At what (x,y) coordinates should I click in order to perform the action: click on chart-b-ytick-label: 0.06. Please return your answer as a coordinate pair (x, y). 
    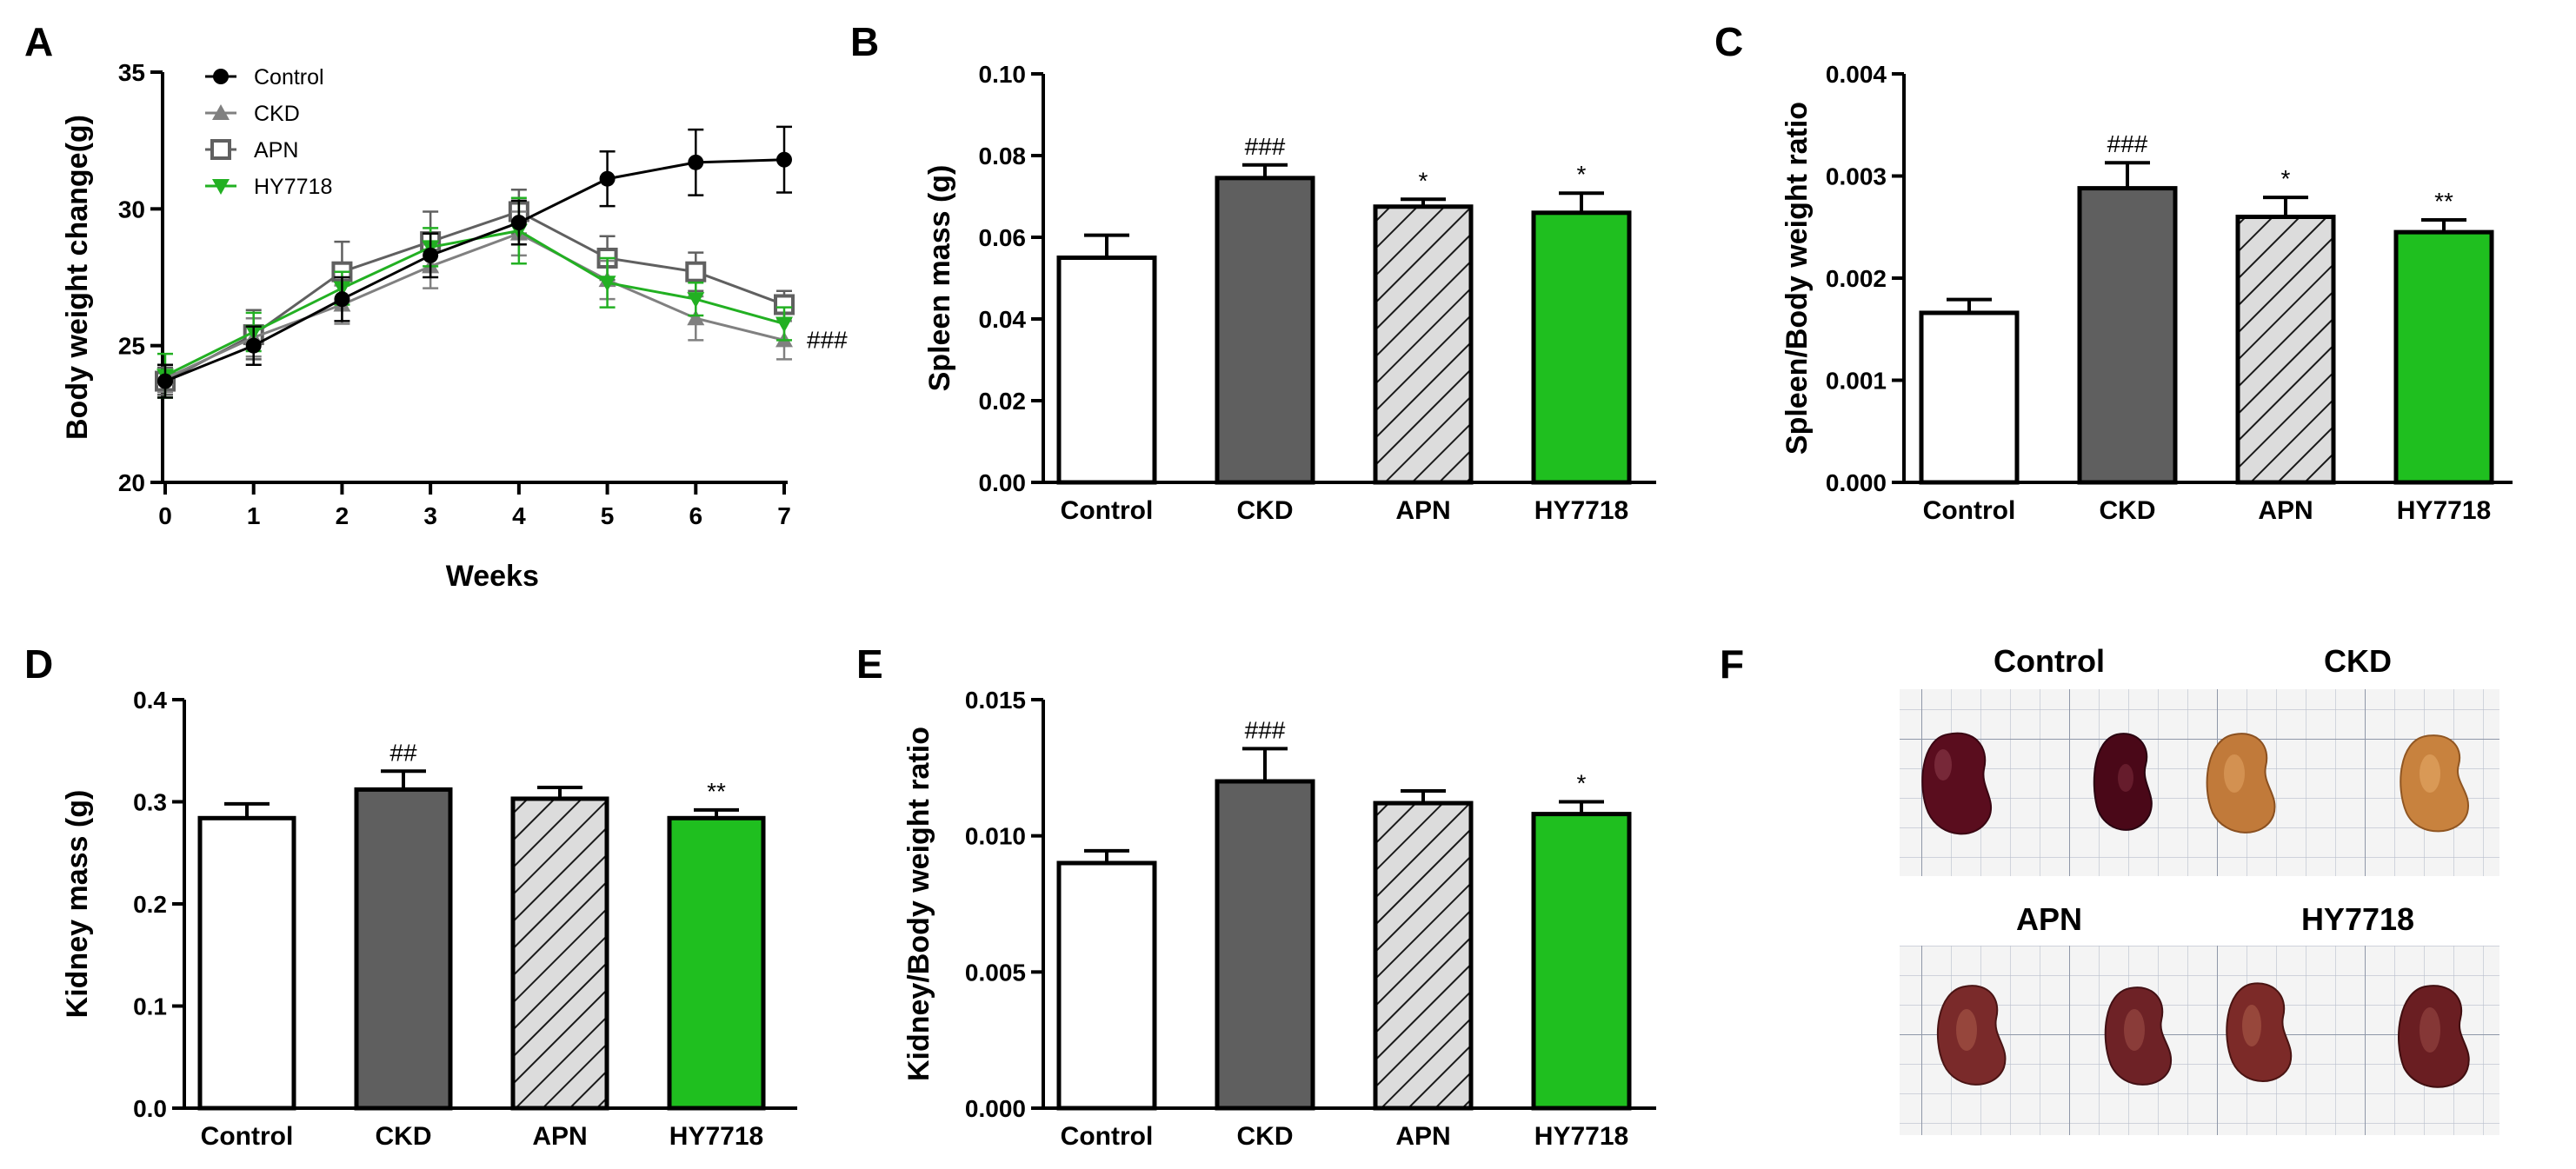
    Looking at the image, I should click on (1003, 238).